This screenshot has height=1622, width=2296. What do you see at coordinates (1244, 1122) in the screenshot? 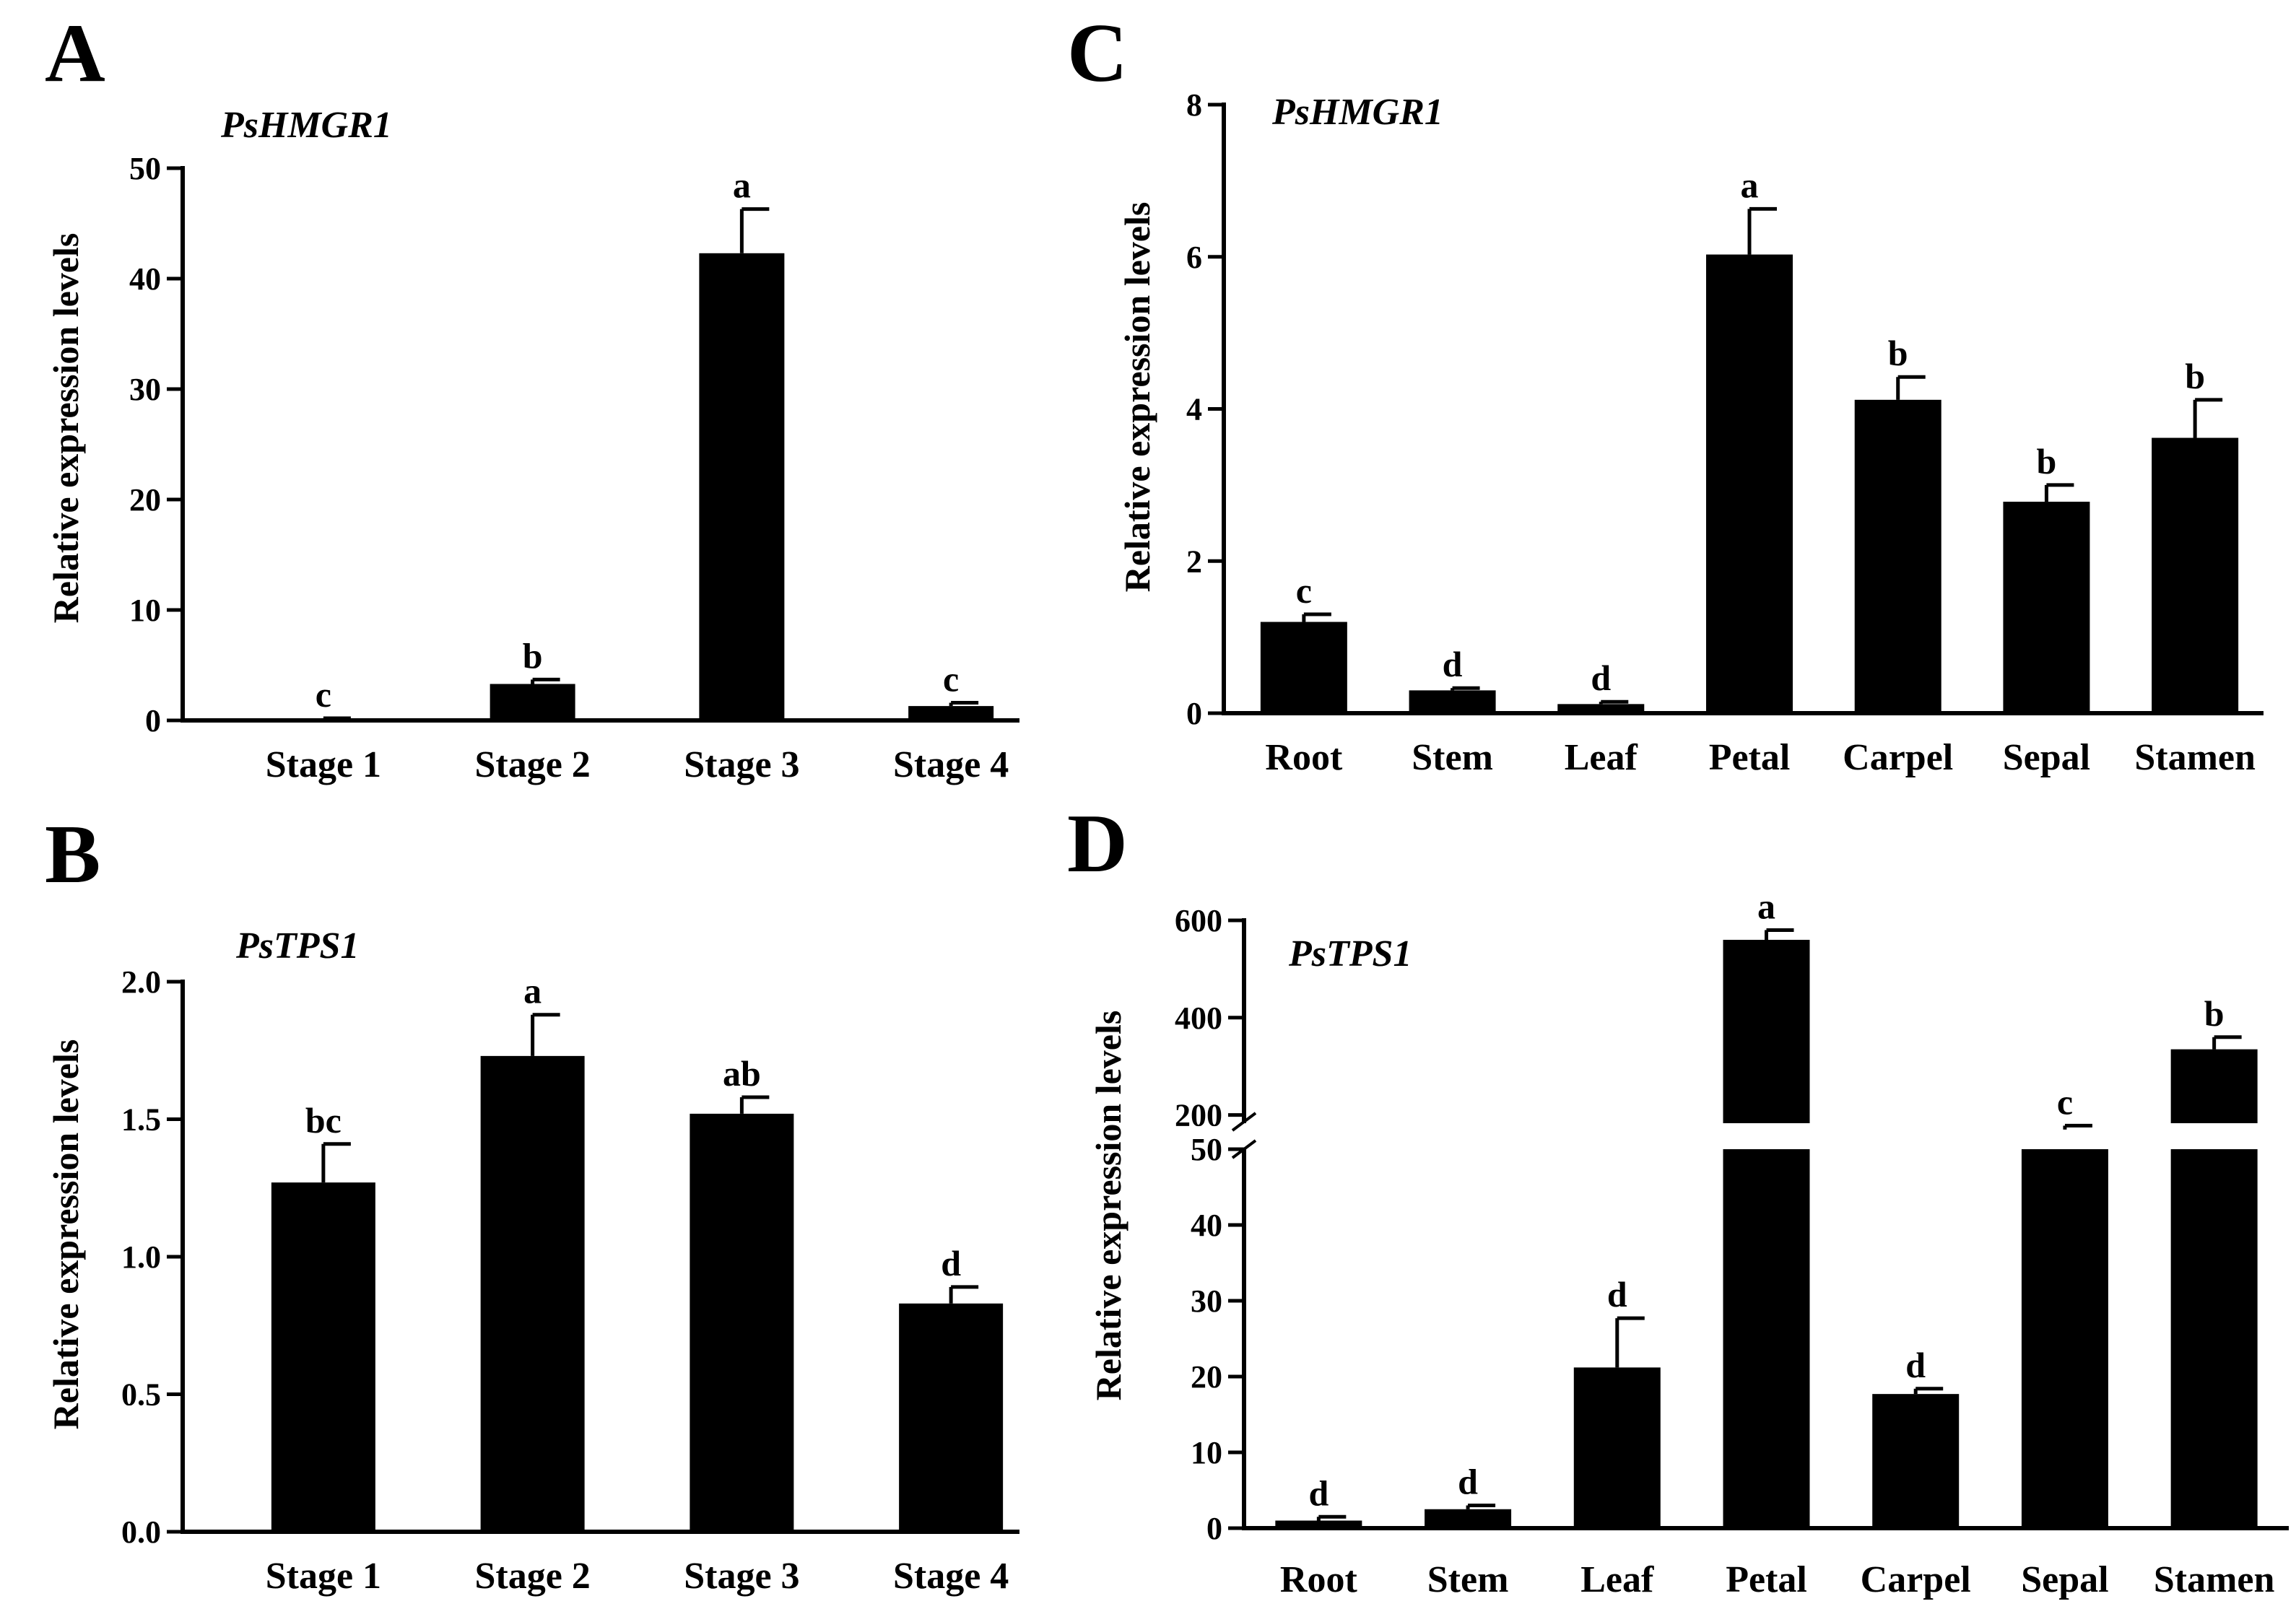
I see `axis-break-mark` at bounding box center [1244, 1122].